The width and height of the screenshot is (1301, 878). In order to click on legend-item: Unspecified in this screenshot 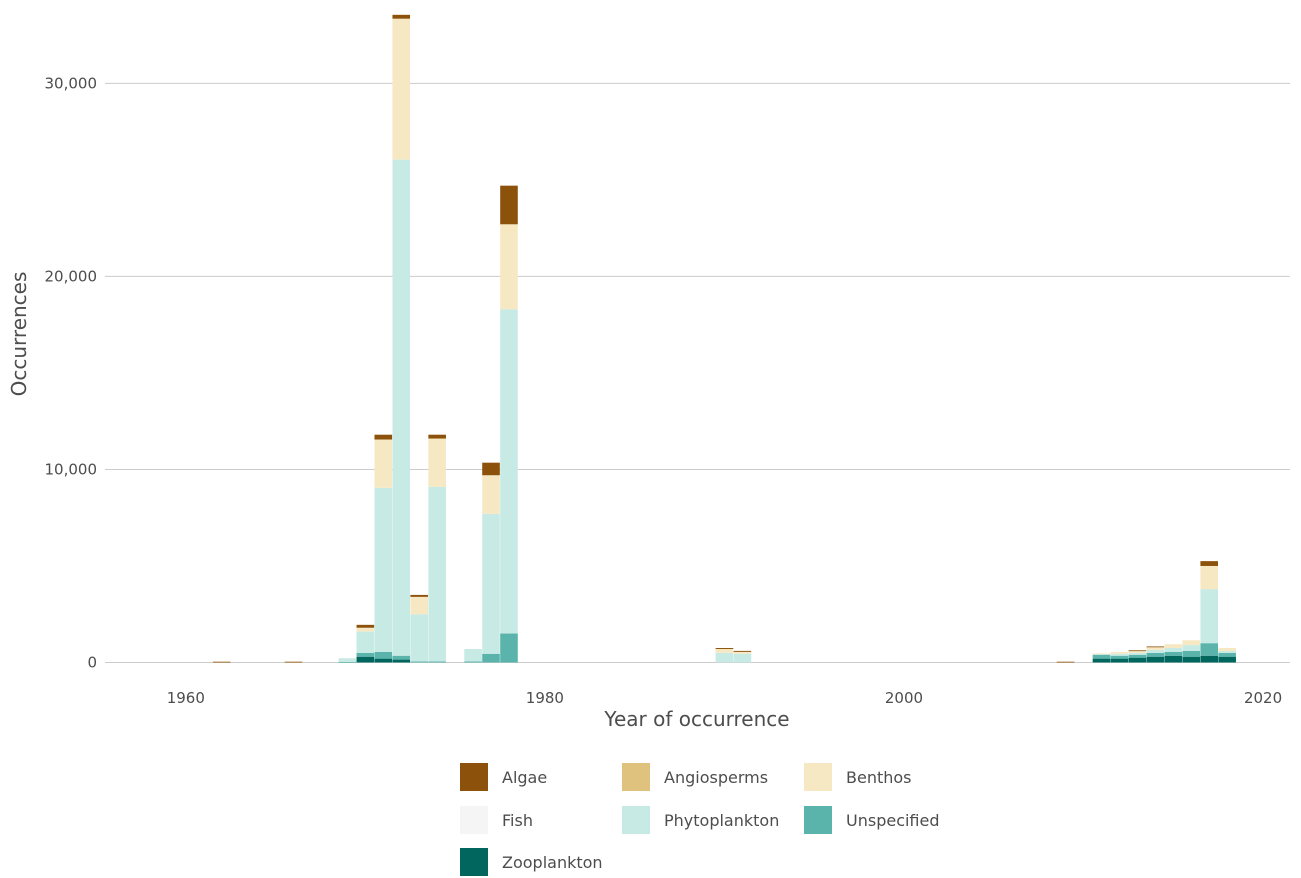, I will do `click(872, 820)`.